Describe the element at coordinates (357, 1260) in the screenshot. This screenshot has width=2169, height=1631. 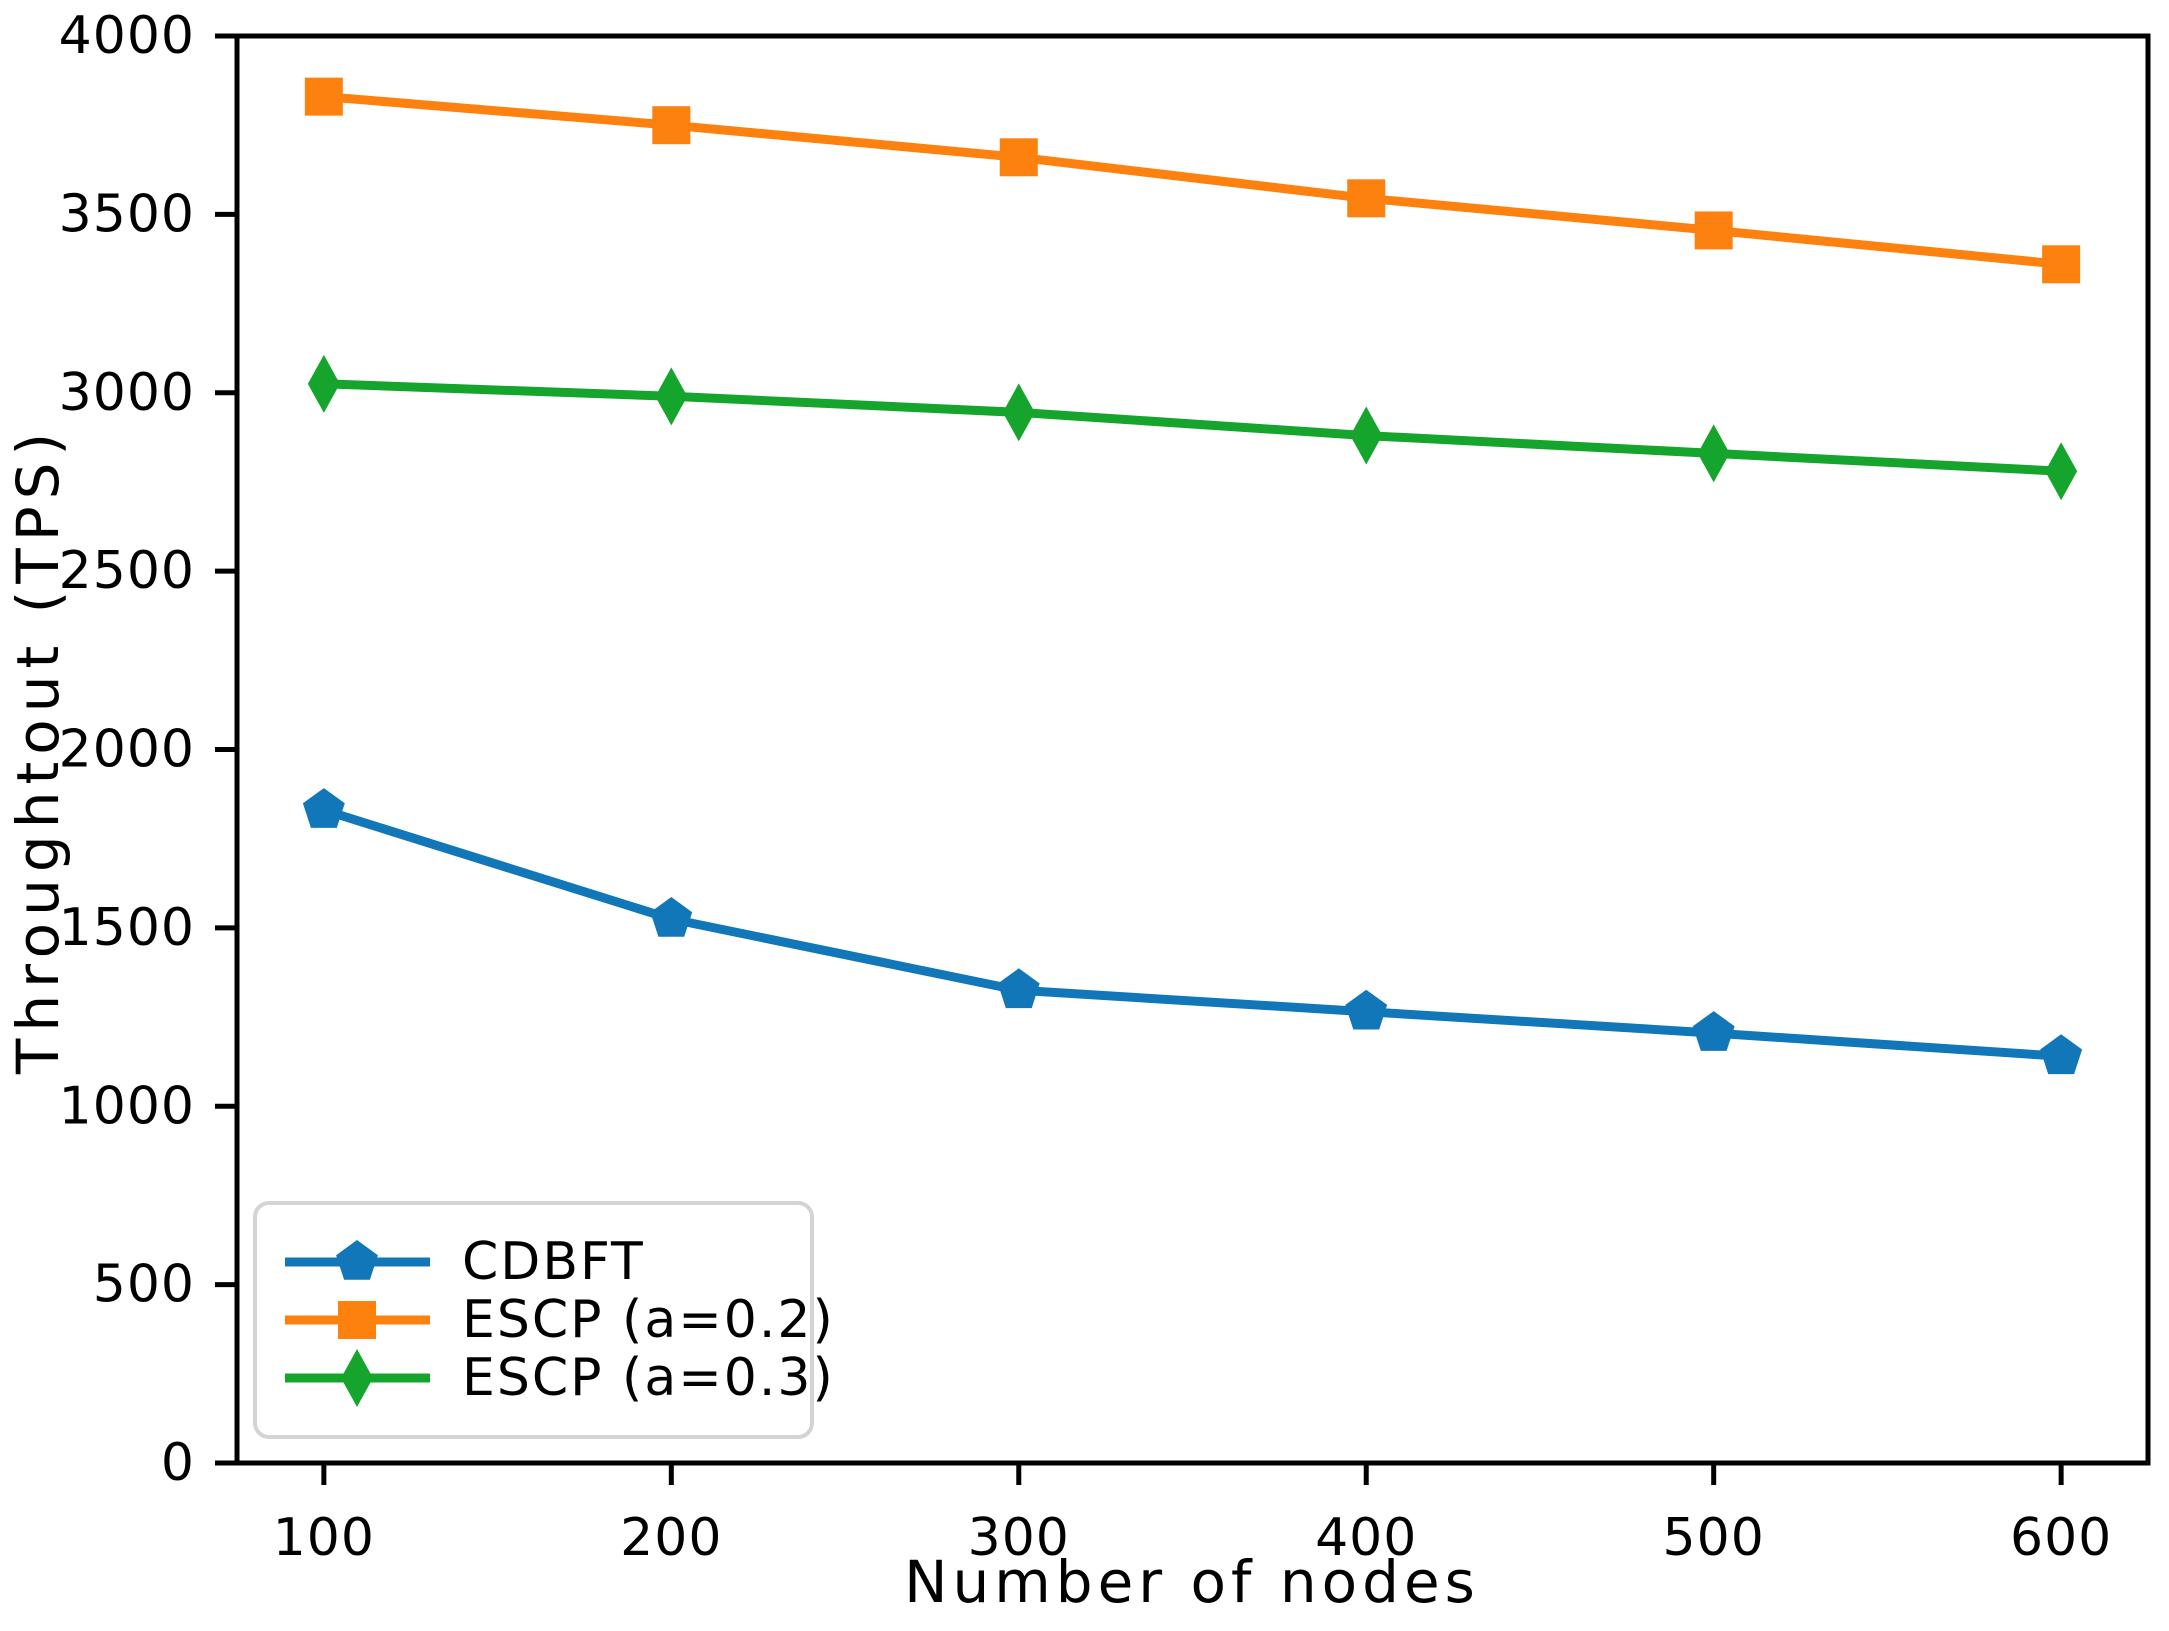
I see `legend-marker-pentagon` at that location.